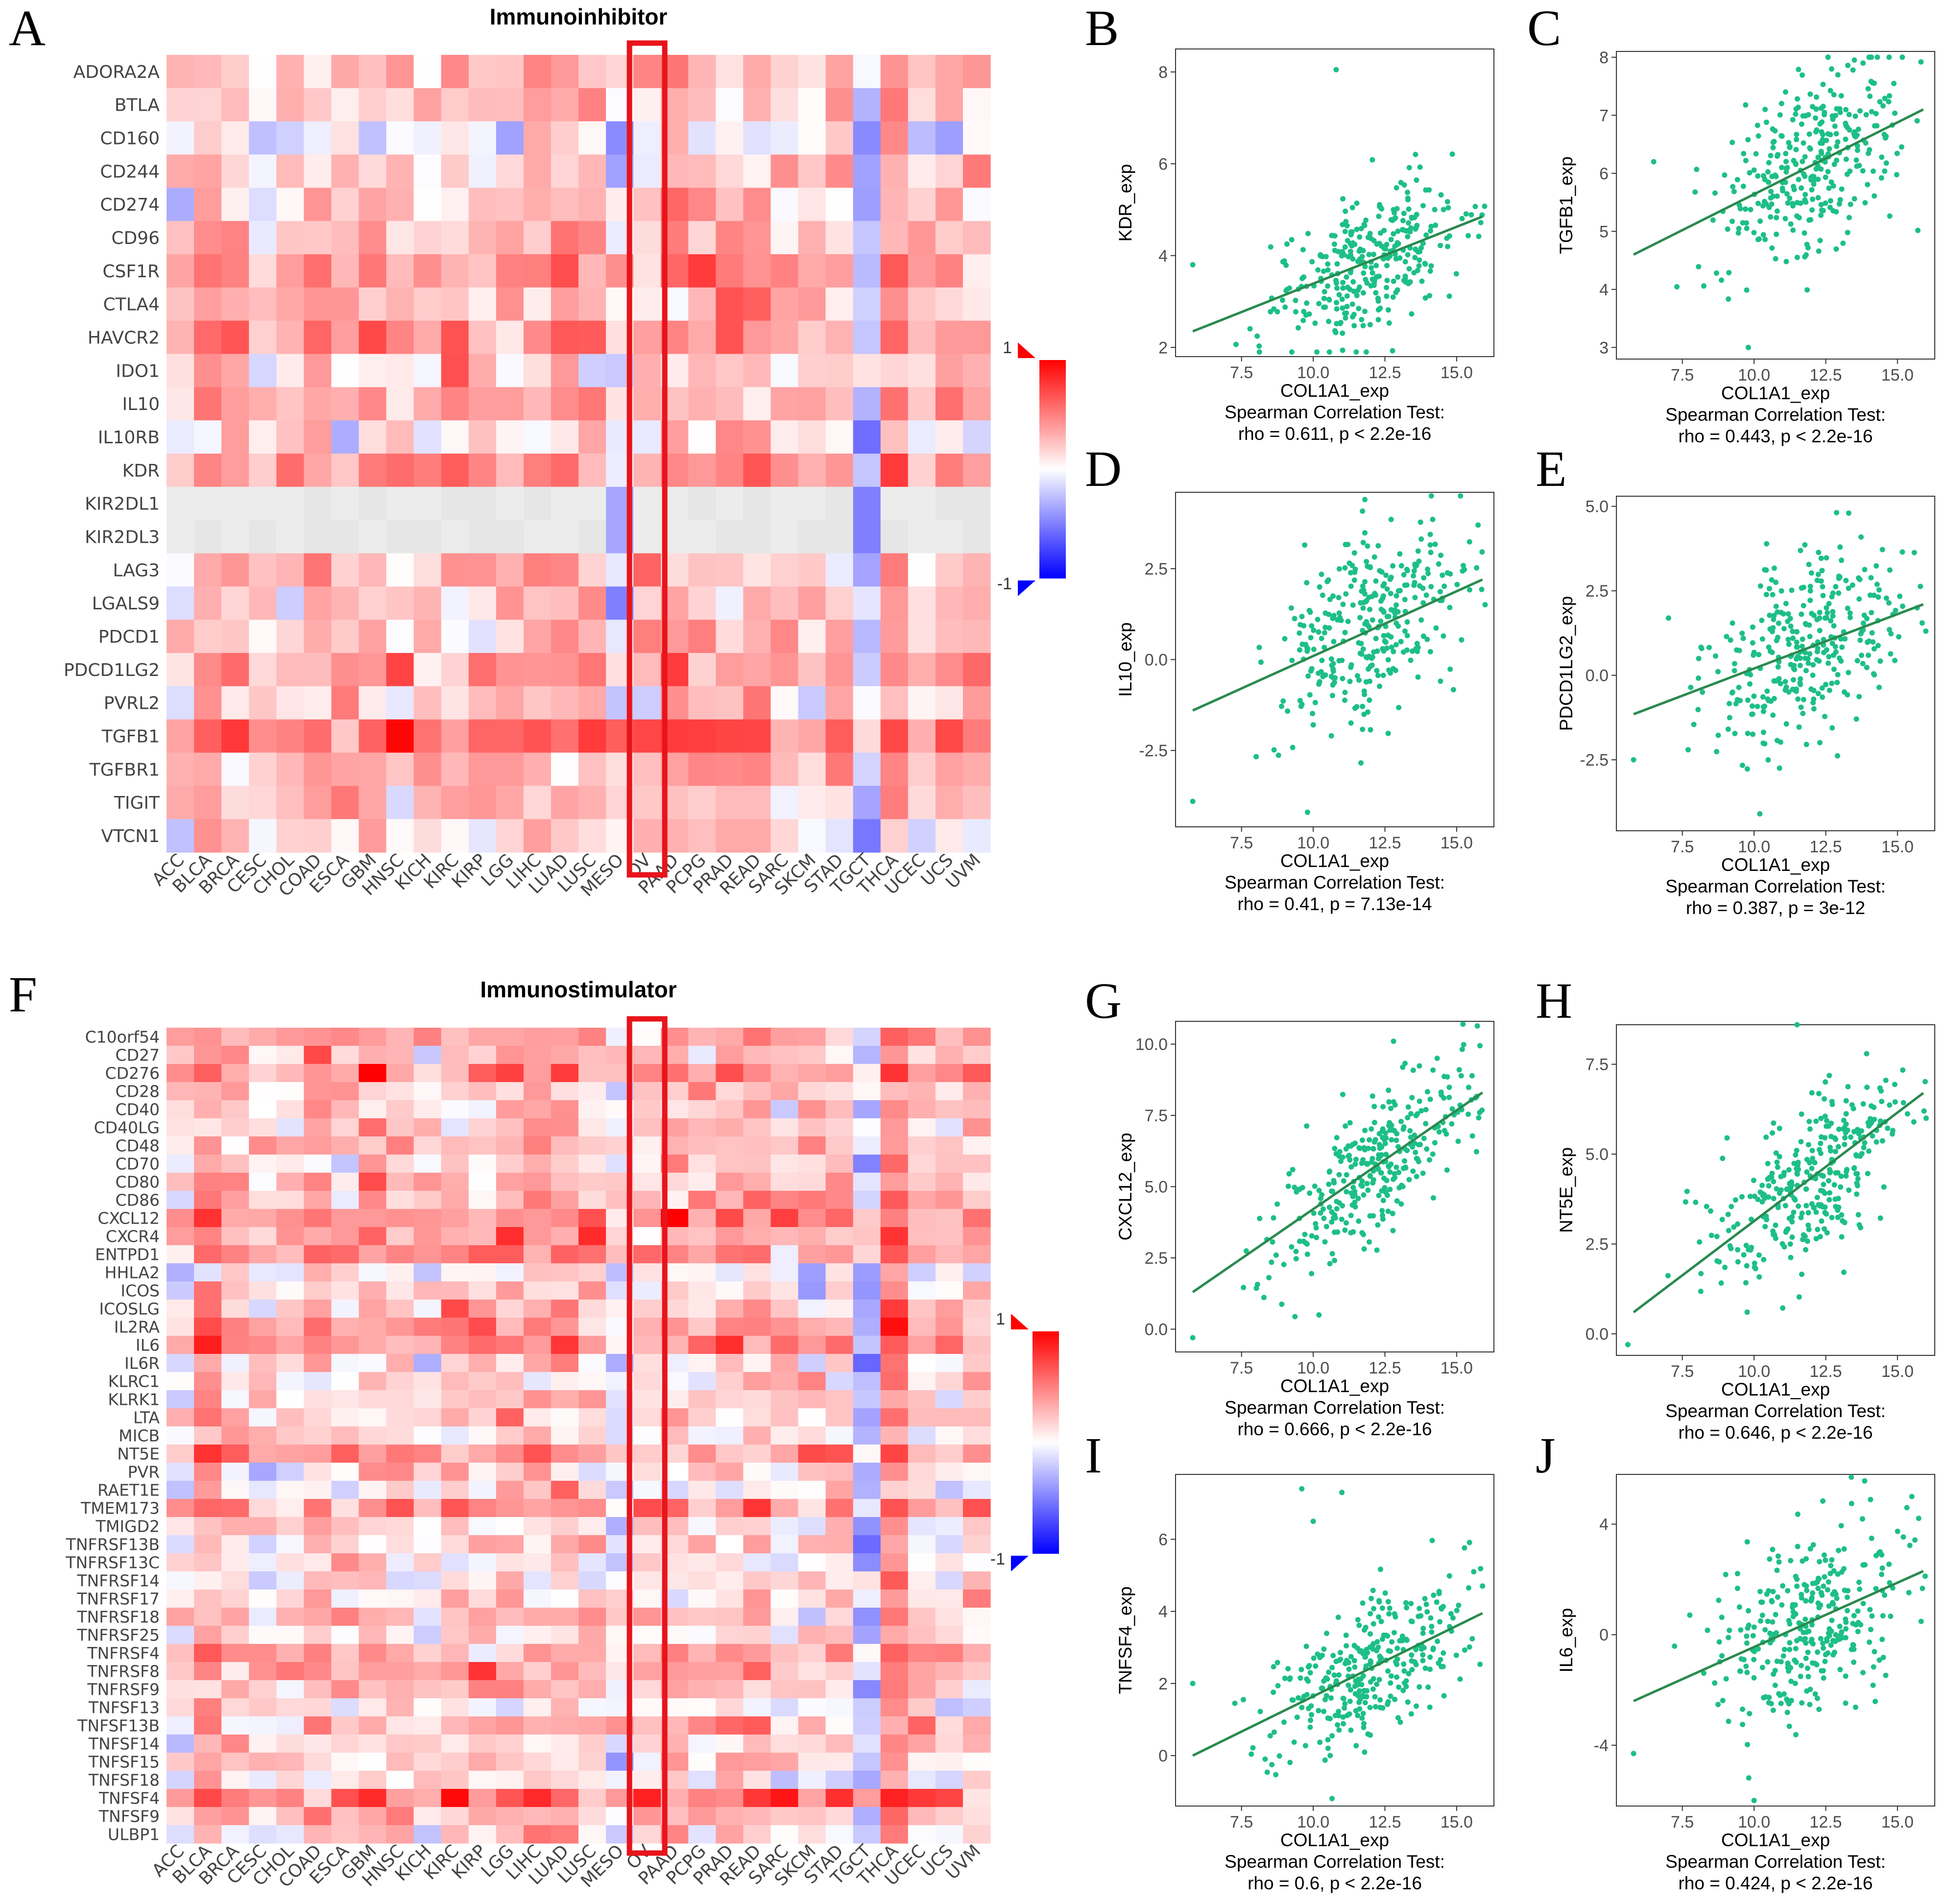 This screenshot has width=1947, height=1904. What do you see at coordinates (118, 1580) in the screenshot?
I see `row-label-tnfrsf14: TNFRSF14` at bounding box center [118, 1580].